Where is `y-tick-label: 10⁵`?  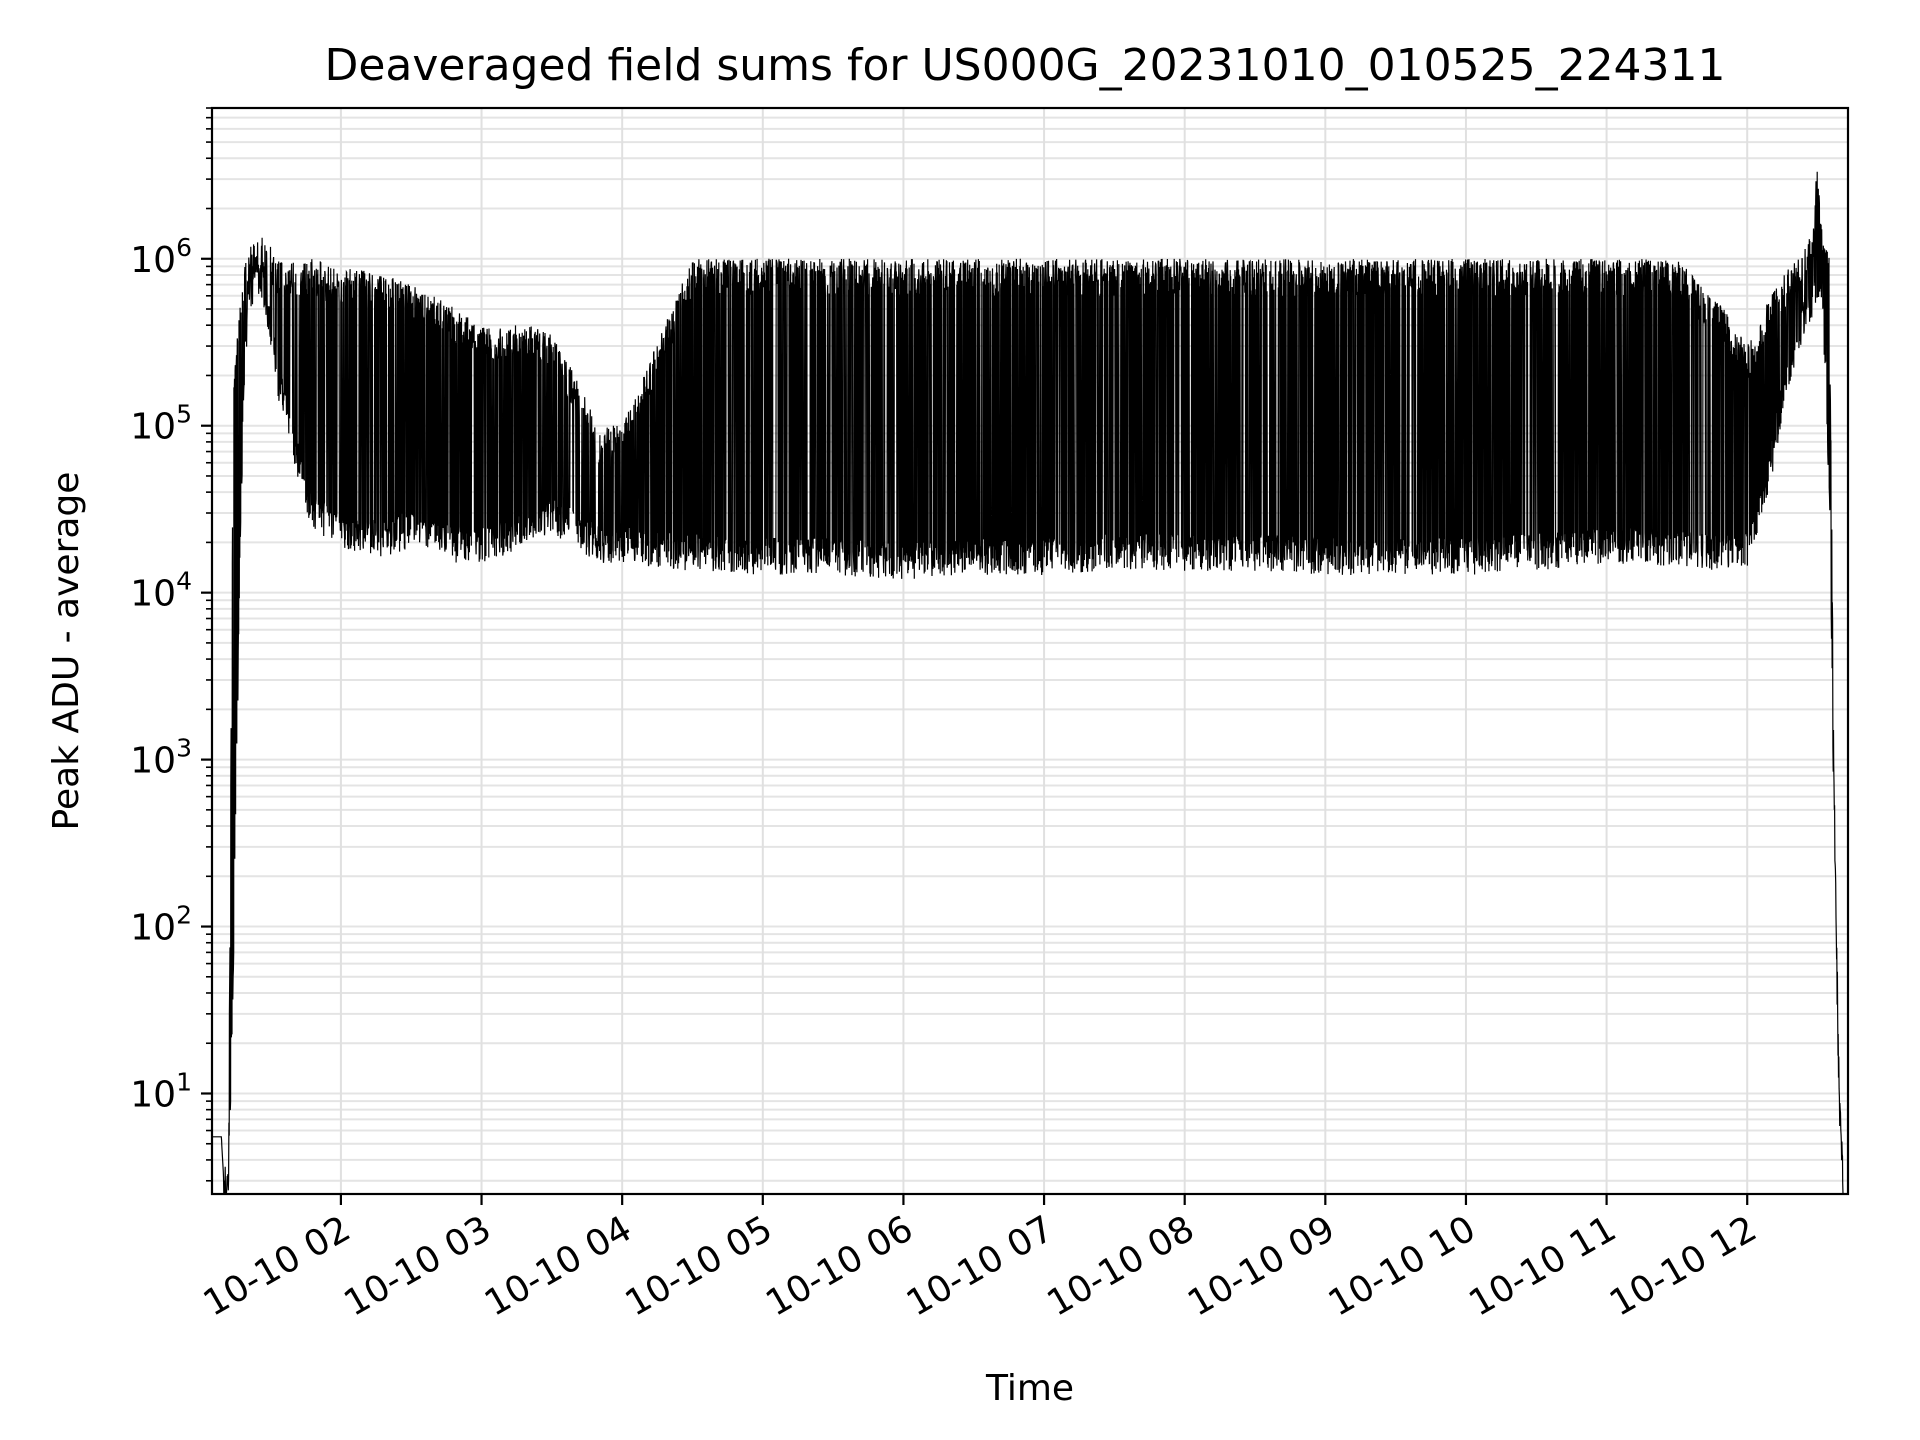 y-tick-label: 10⁵ is located at coordinates (161, 424).